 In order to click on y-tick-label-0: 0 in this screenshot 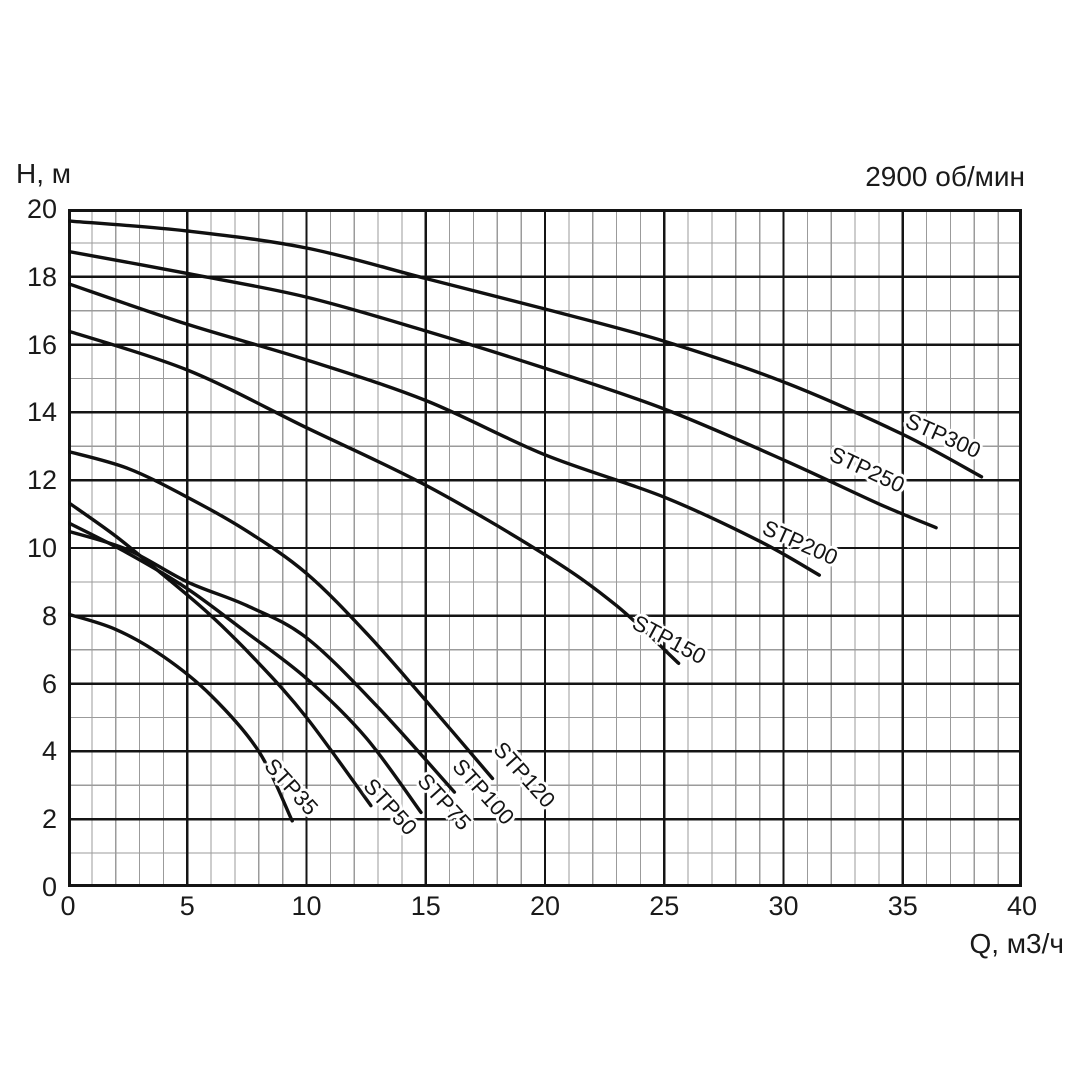, I will do `click(49, 887)`.